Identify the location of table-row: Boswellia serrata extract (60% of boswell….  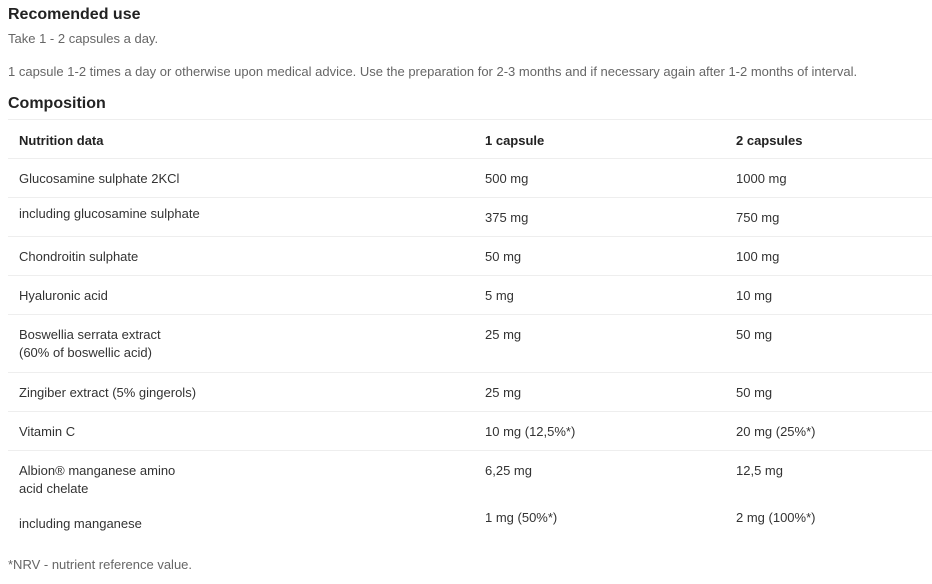
(470, 343).